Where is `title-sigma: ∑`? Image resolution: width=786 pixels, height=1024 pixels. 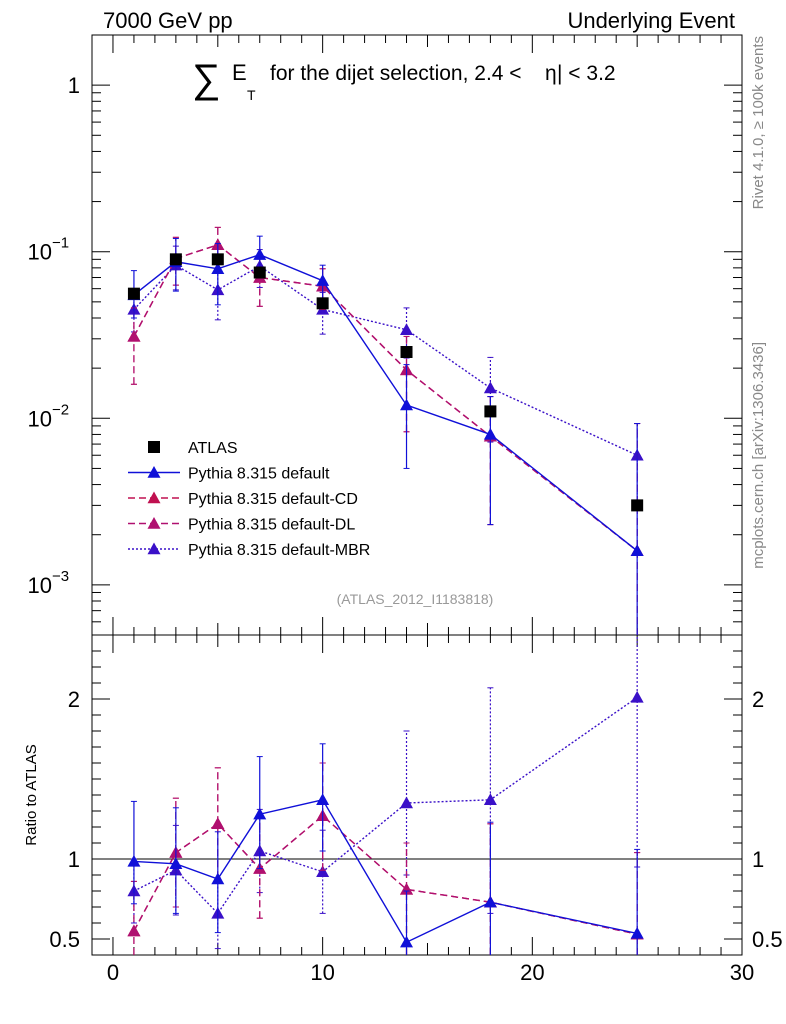 title-sigma: ∑ is located at coordinates (206, 79).